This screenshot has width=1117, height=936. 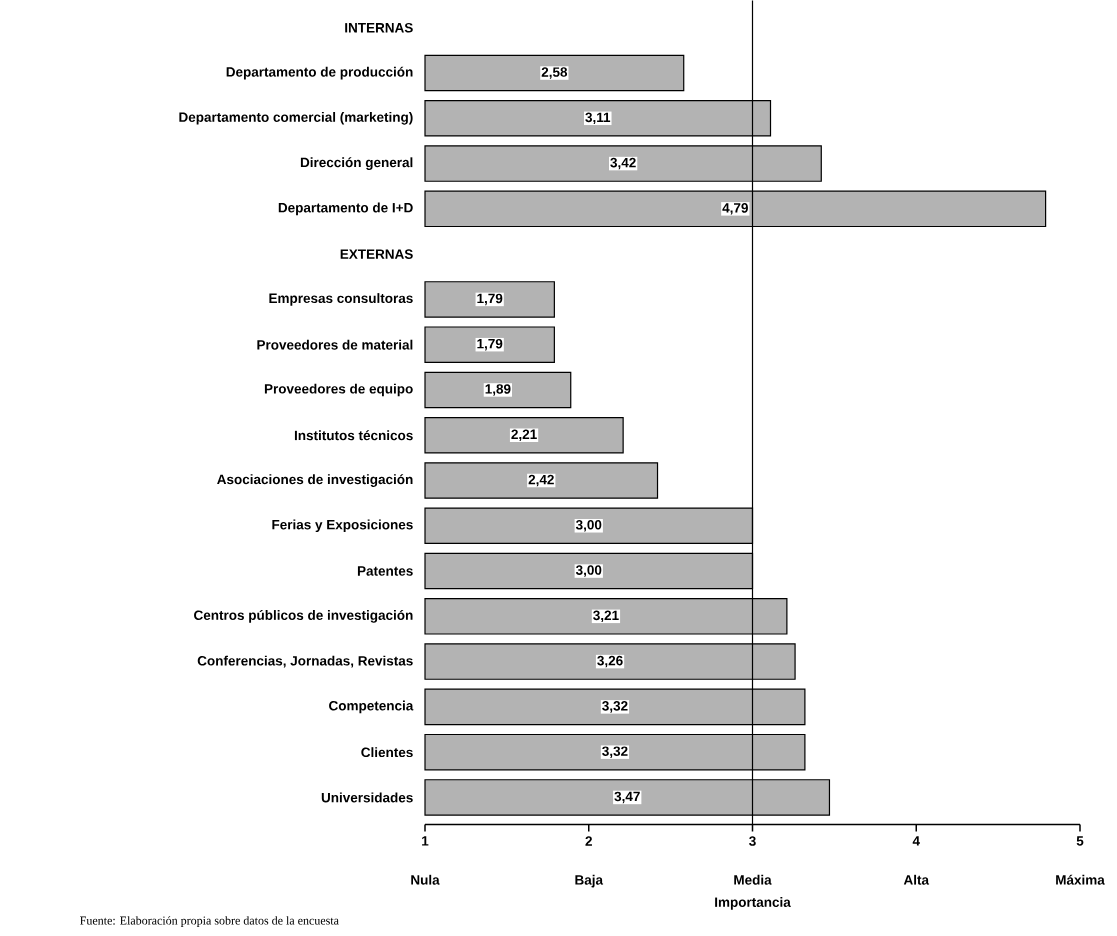 I want to click on y-tick-label: Asociaciones de investigación, so click(x=315, y=481).